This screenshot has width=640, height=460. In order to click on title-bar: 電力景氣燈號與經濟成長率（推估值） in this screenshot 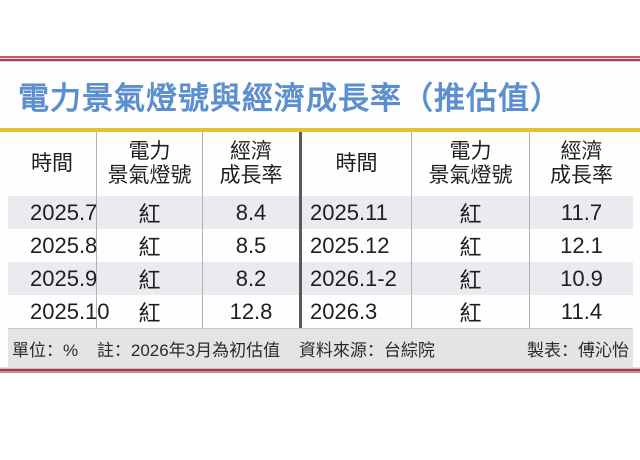, I will do `click(320, 95)`.